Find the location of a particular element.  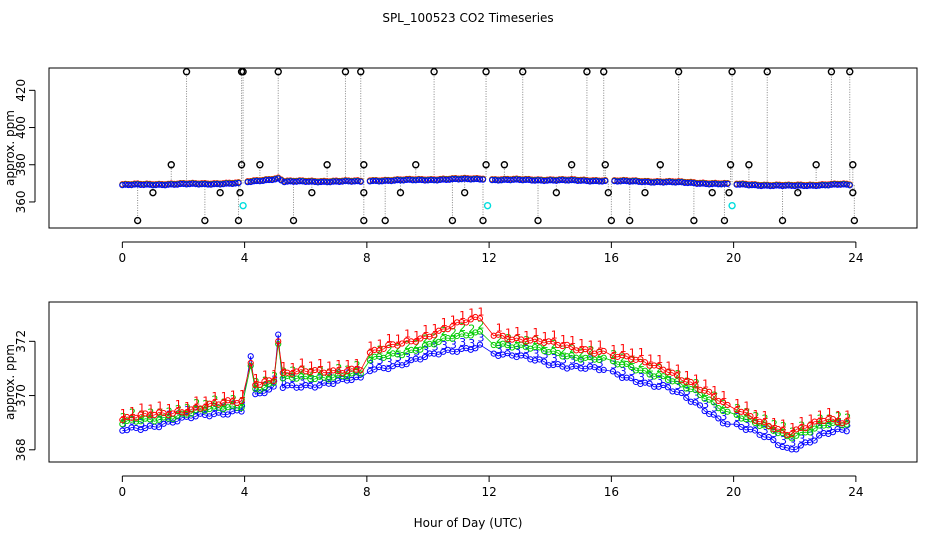

x-tick-label: 0 is located at coordinates (123, 258).